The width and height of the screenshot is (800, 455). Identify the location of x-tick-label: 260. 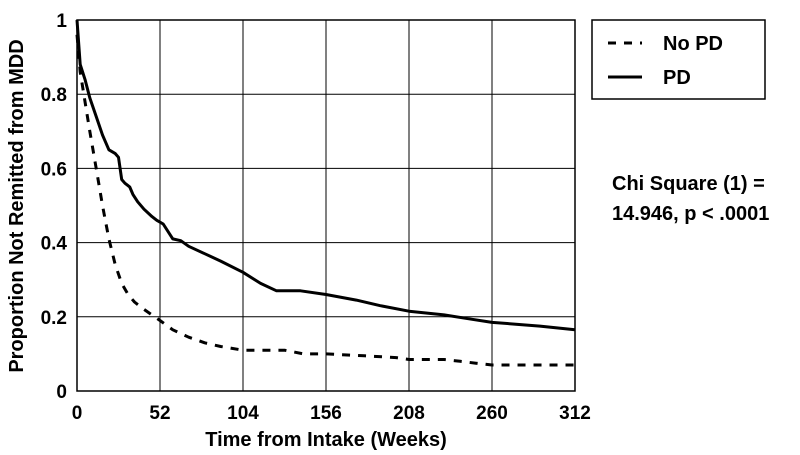
(492, 413).